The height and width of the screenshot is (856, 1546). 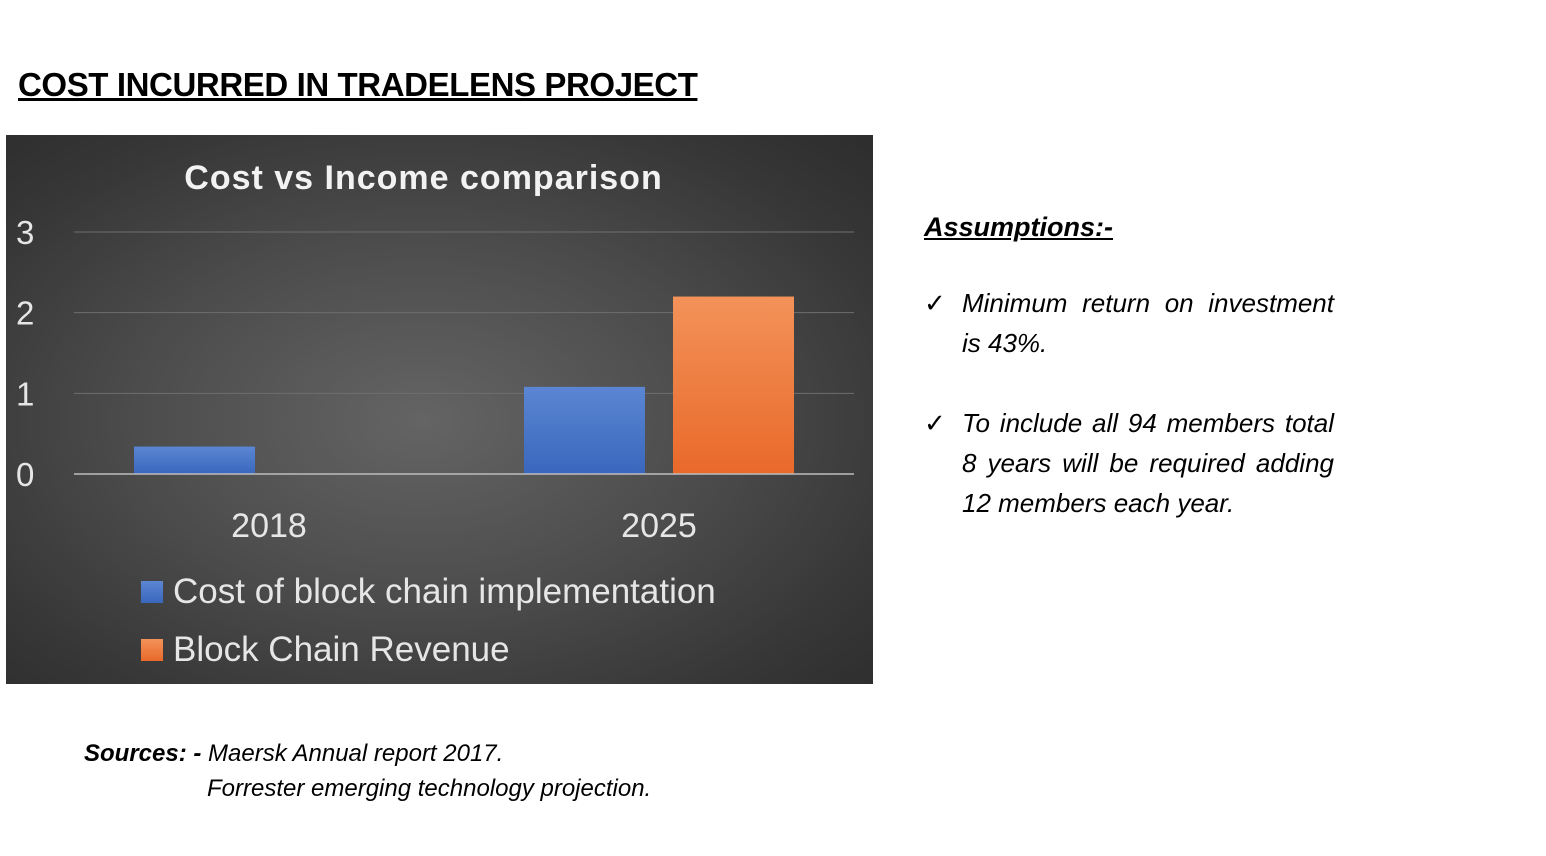 I want to click on legend-swatch-cost, so click(x=152, y=592).